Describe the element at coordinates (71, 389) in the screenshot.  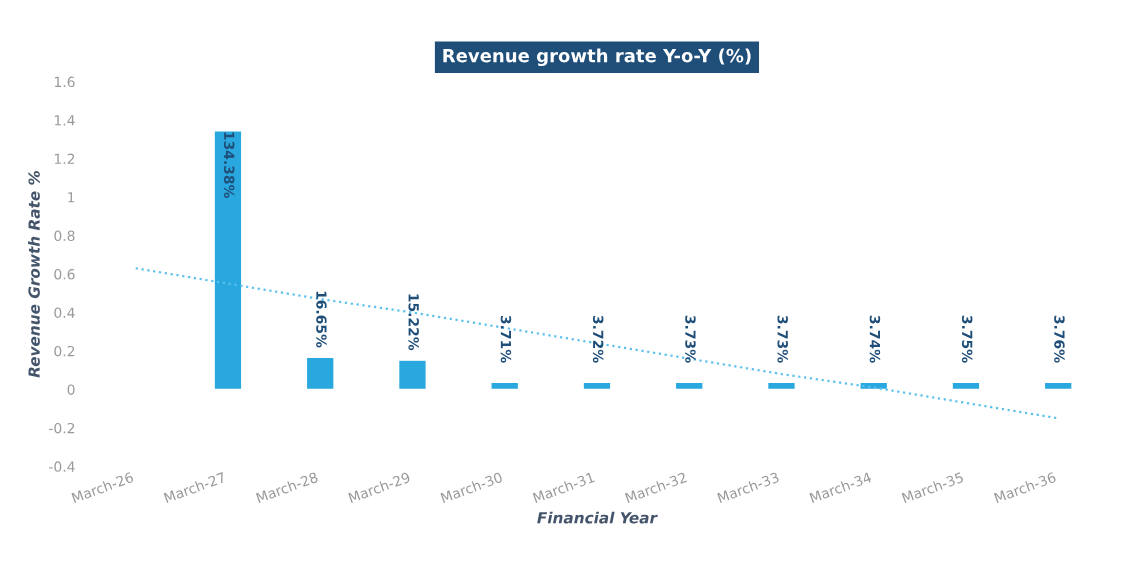
I see `y-tick-label: 0` at that location.